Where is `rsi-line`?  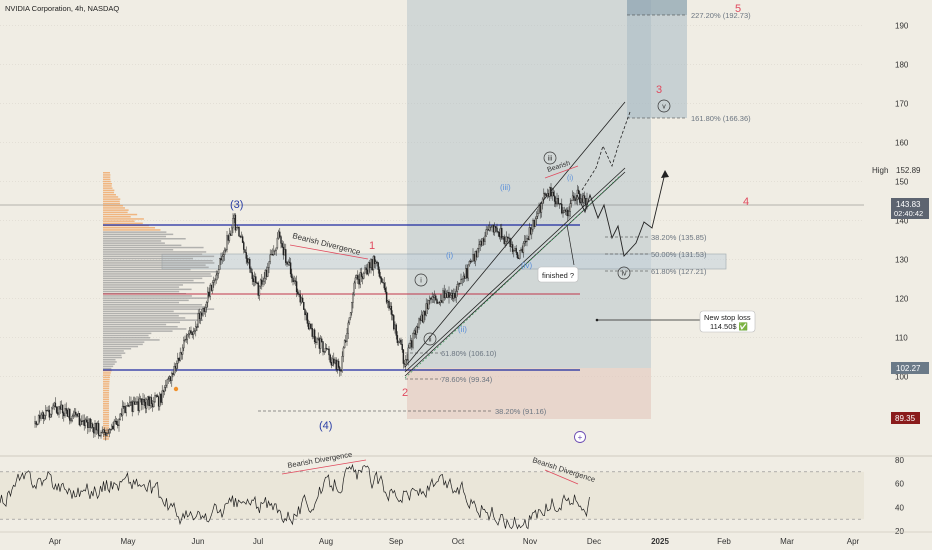
rsi-line is located at coordinates (295, 496).